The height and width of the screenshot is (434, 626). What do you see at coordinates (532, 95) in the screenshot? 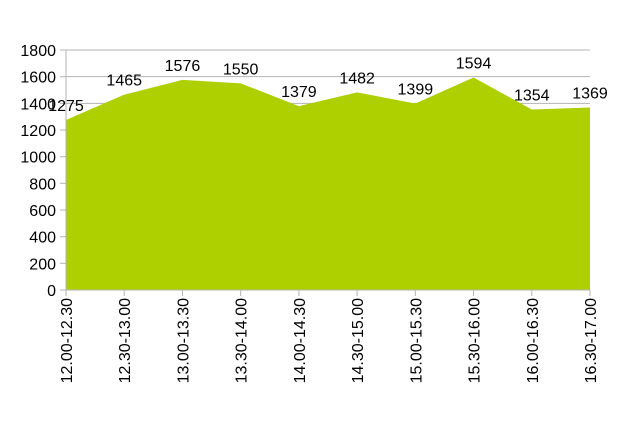
I see `data-label: 1354` at bounding box center [532, 95].